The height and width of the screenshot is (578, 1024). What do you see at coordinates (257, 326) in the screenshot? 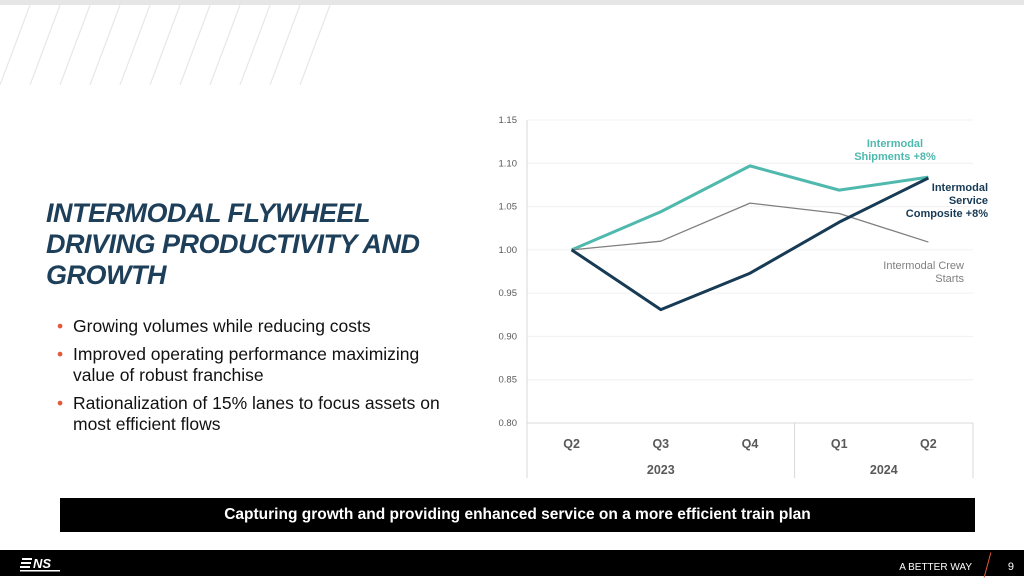
I see `bullet-item: Growing volumes while reducing costs` at bounding box center [257, 326].